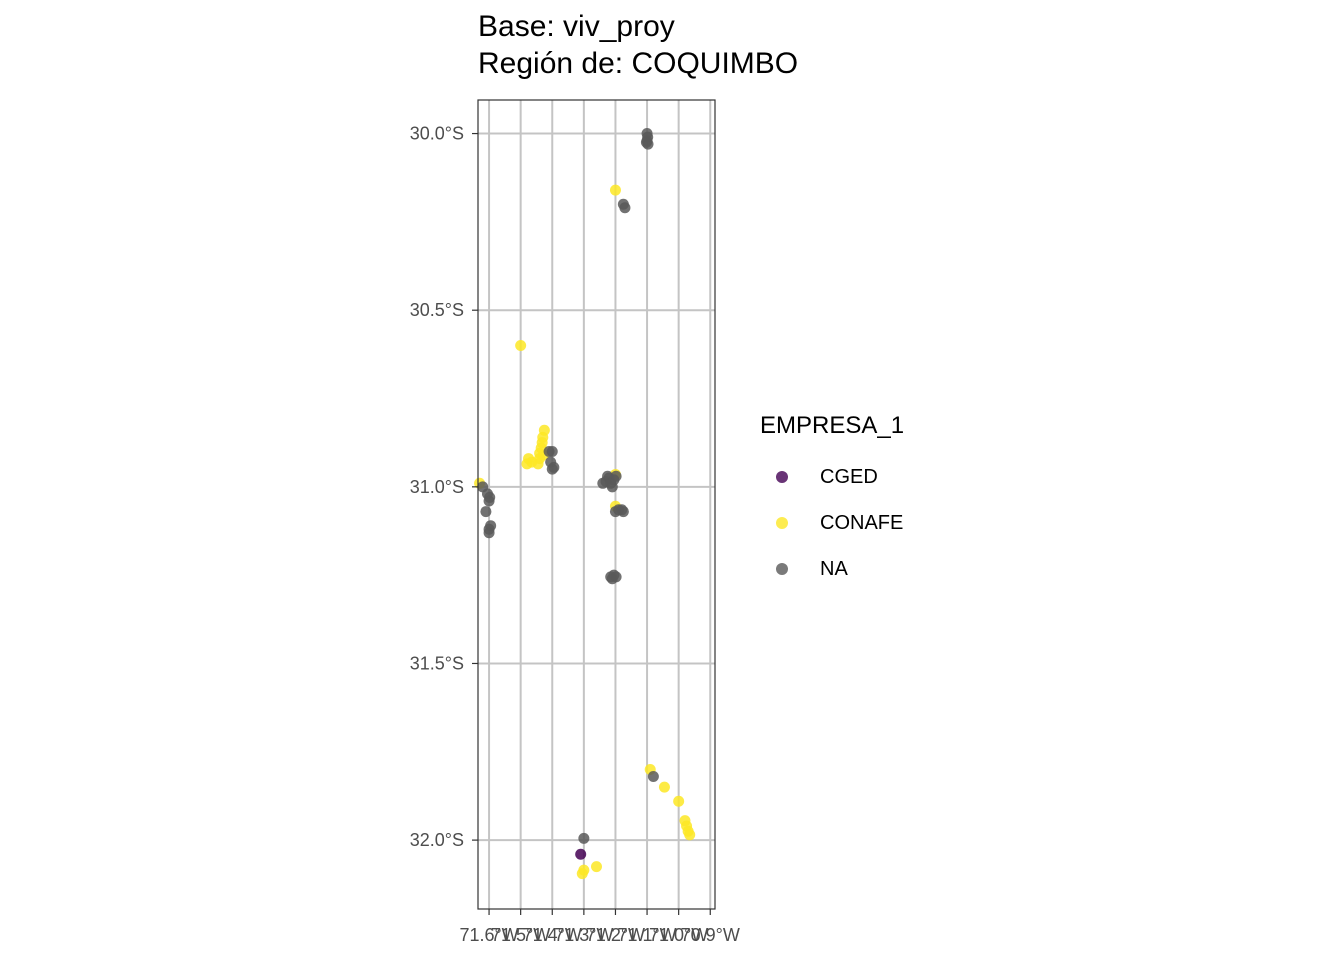 The height and width of the screenshot is (960, 1344). Describe the element at coordinates (615, 935) in the screenshot. I see `x-tick-label: 71.2°W` at that location.